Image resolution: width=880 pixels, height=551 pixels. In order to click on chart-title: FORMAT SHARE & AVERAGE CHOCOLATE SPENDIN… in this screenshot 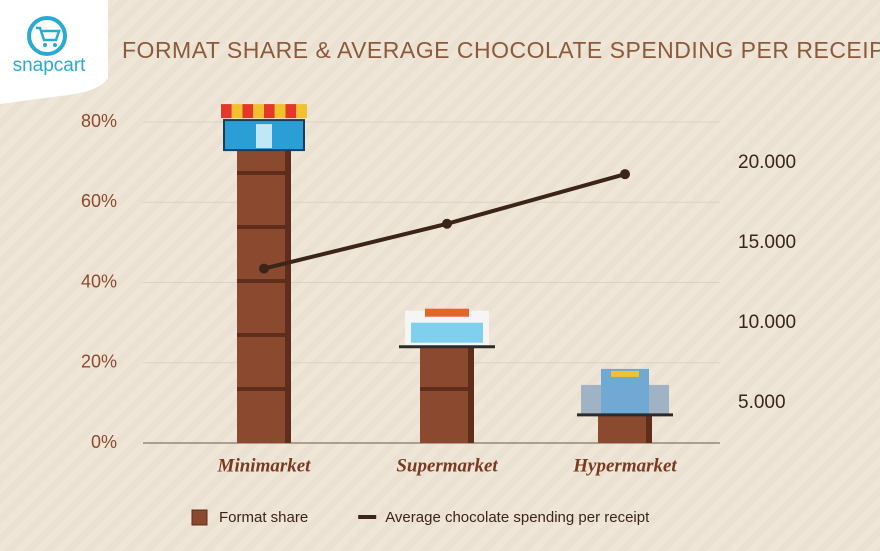, I will do `click(501, 50)`.